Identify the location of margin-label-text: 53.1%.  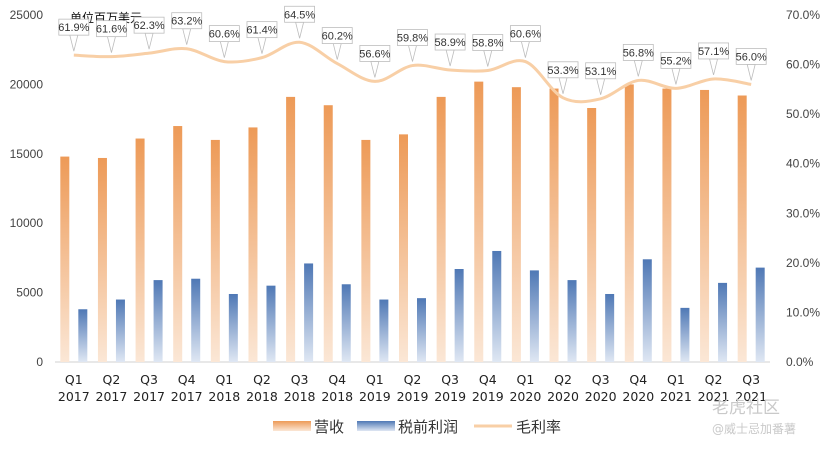
(600, 72).